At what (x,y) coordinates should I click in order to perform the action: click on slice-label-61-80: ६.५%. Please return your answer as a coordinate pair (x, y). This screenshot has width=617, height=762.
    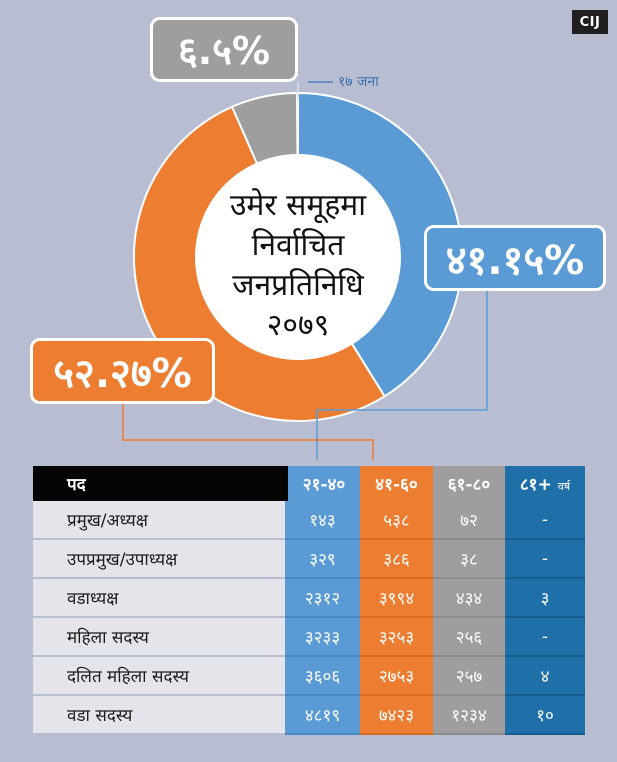
    Looking at the image, I should click on (224, 49).